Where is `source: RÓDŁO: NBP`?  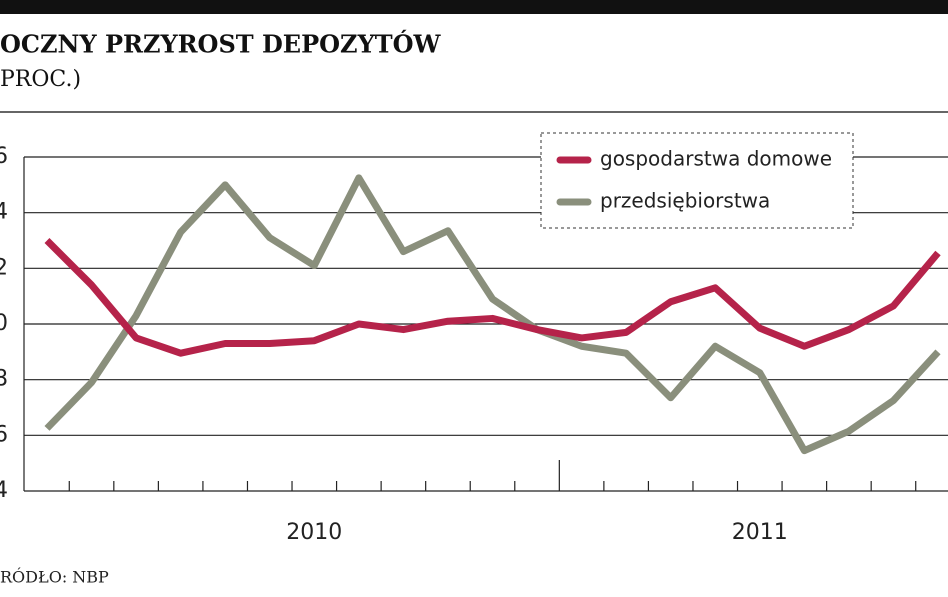
source: RÓDŁO: NBP is located at coordinates (54, 577).